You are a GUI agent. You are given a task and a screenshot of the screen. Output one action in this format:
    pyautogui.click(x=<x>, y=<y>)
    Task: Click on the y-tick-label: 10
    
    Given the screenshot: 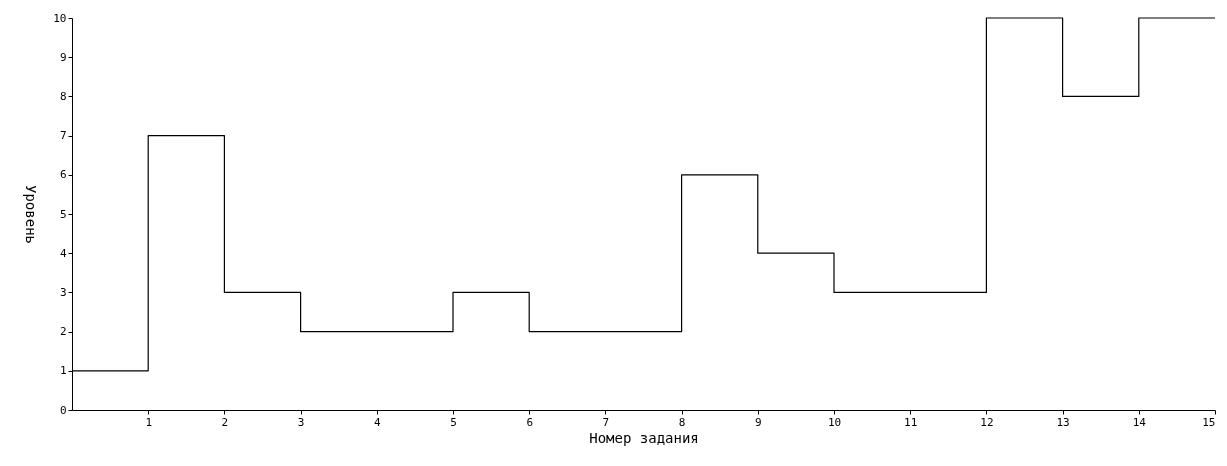 What is the action you would take?
    pyautogui.click(x=60, y=18)
    